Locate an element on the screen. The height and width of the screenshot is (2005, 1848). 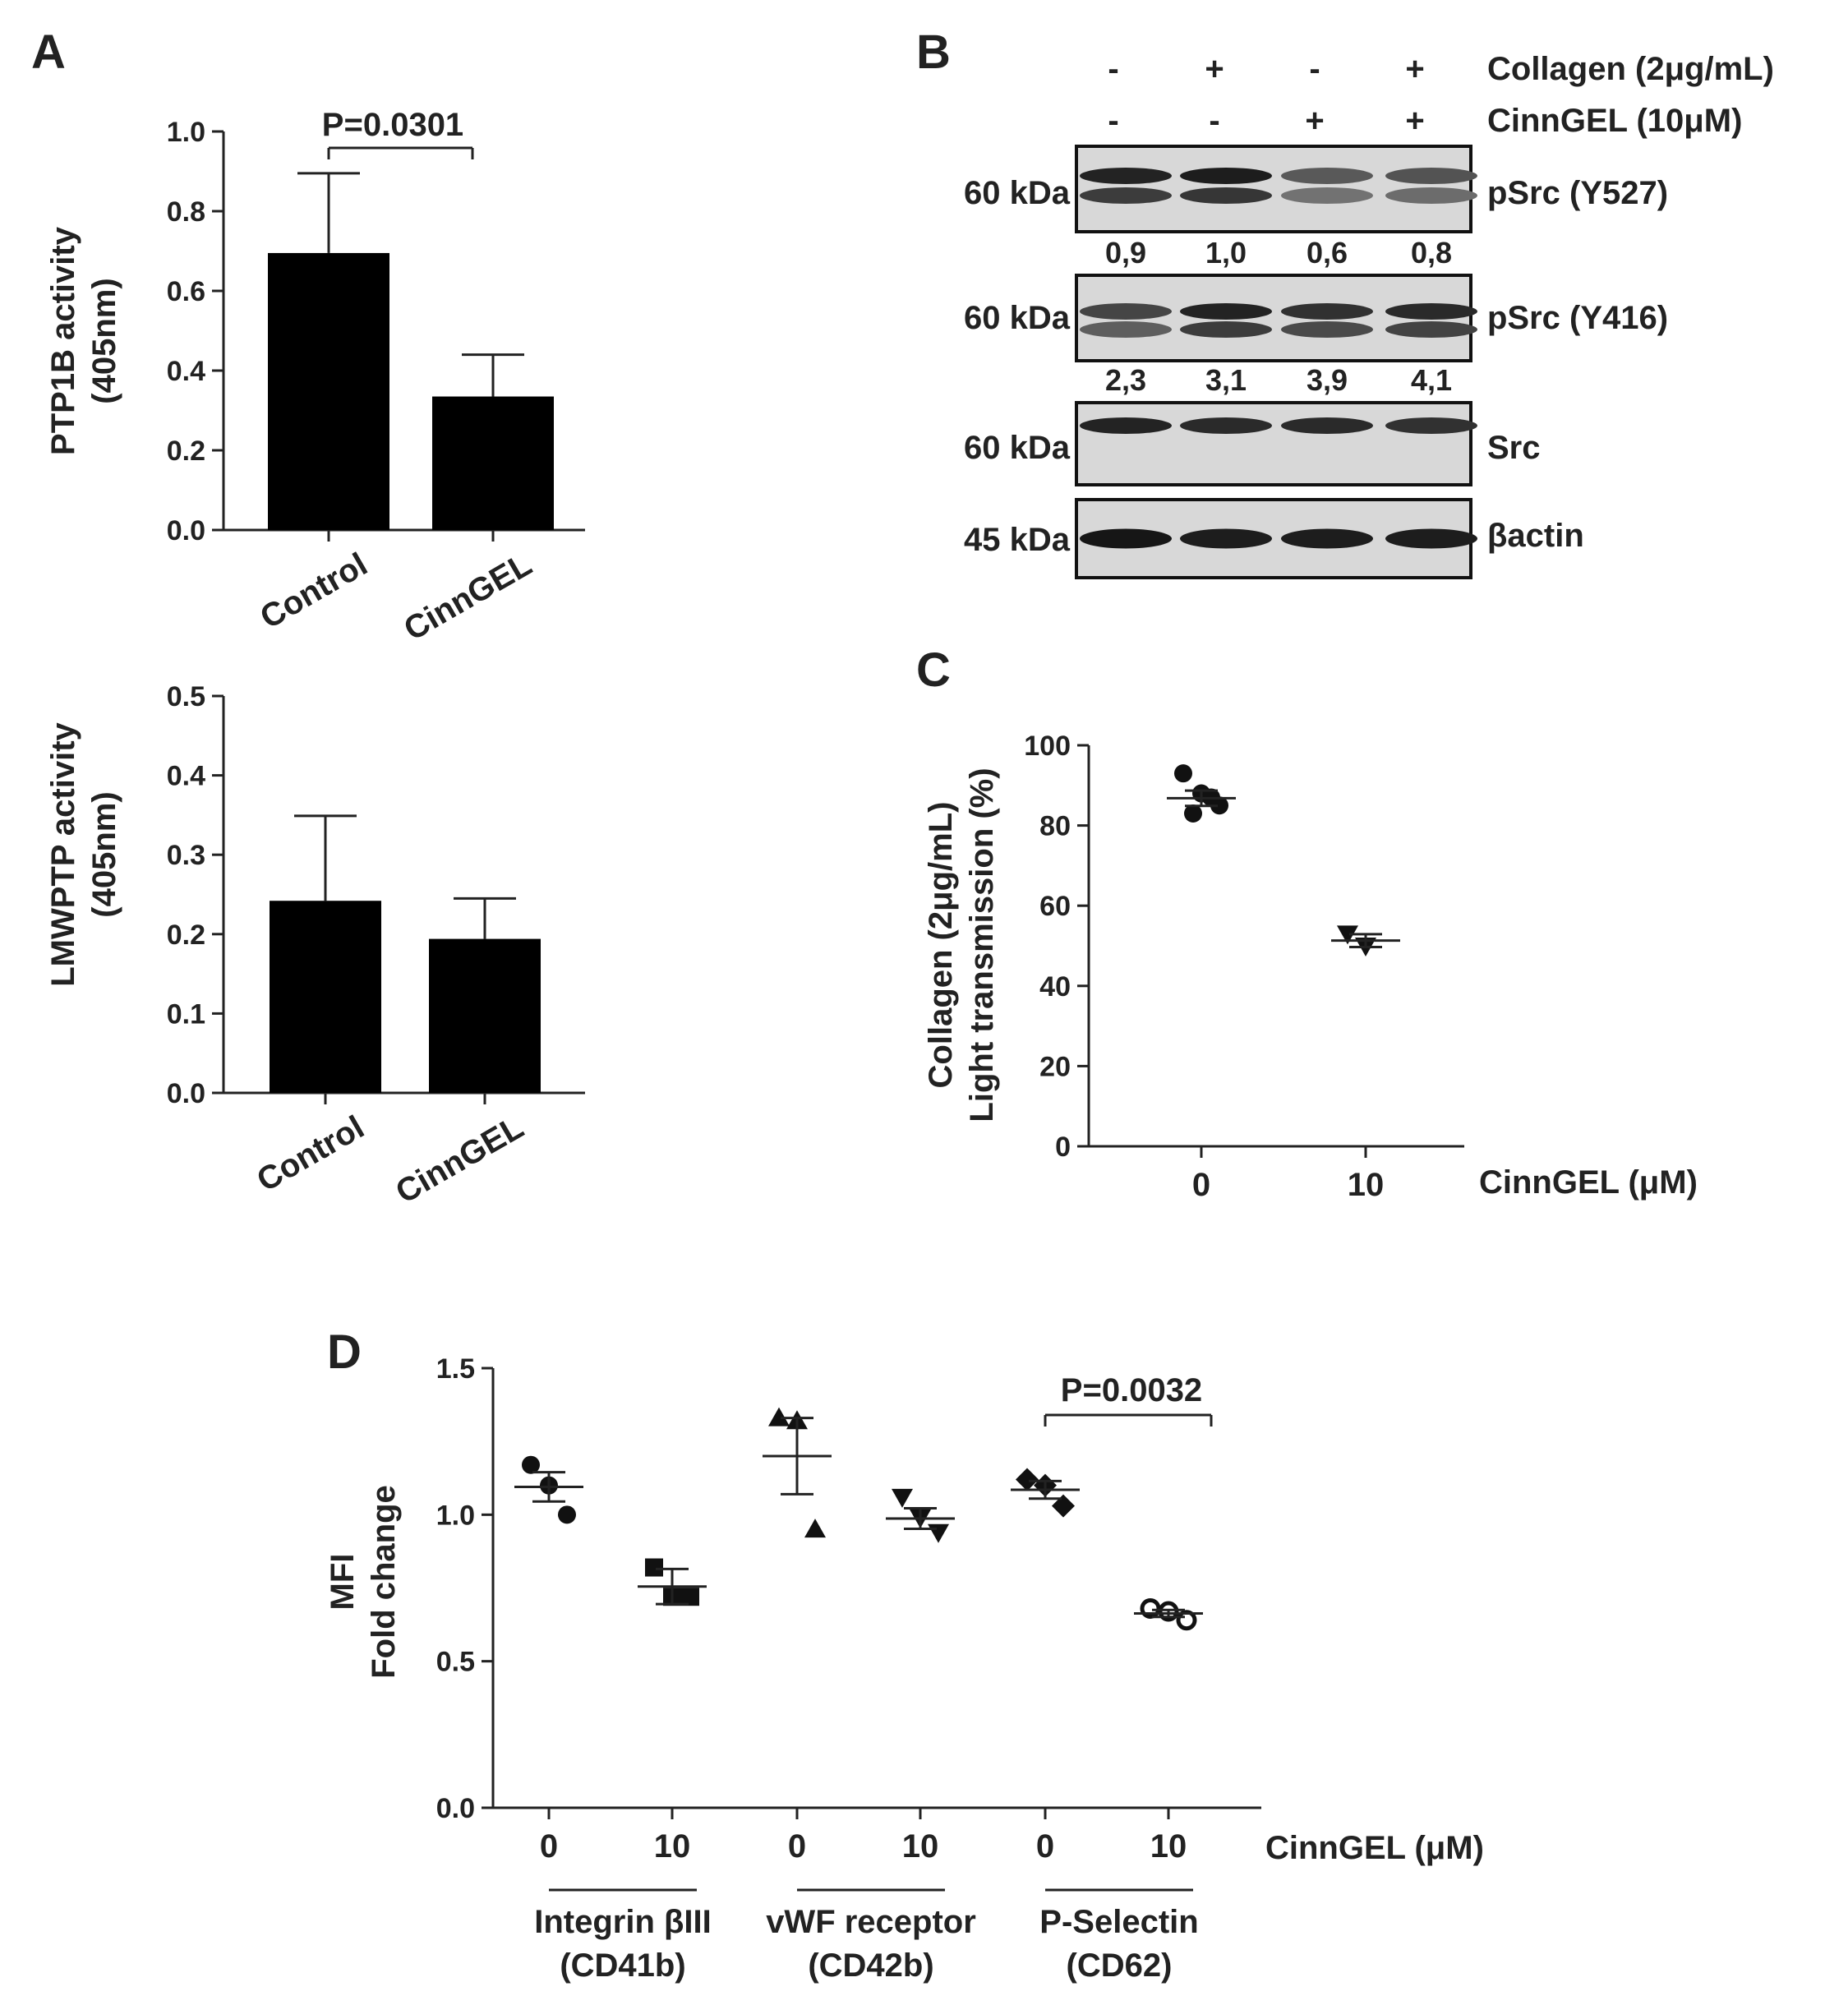
chart-d-marks is located at coordinates (871, 1593).